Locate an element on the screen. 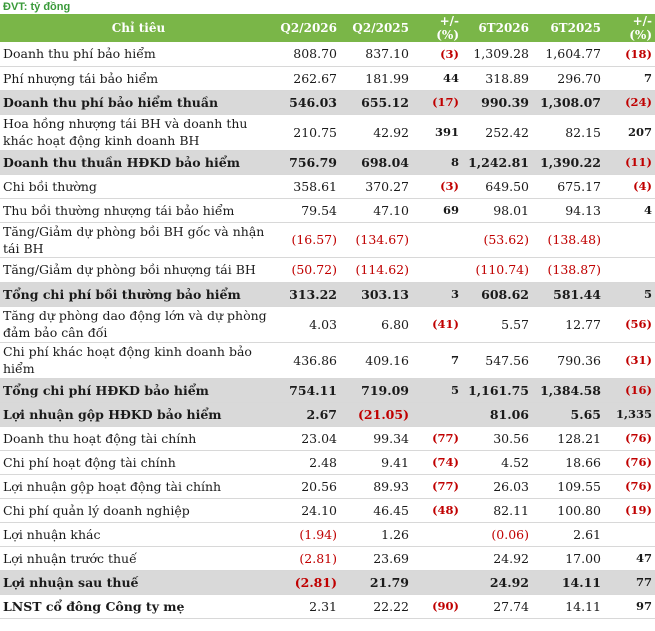  cell-6t-change: 7 is located at coordinates (629, 78).